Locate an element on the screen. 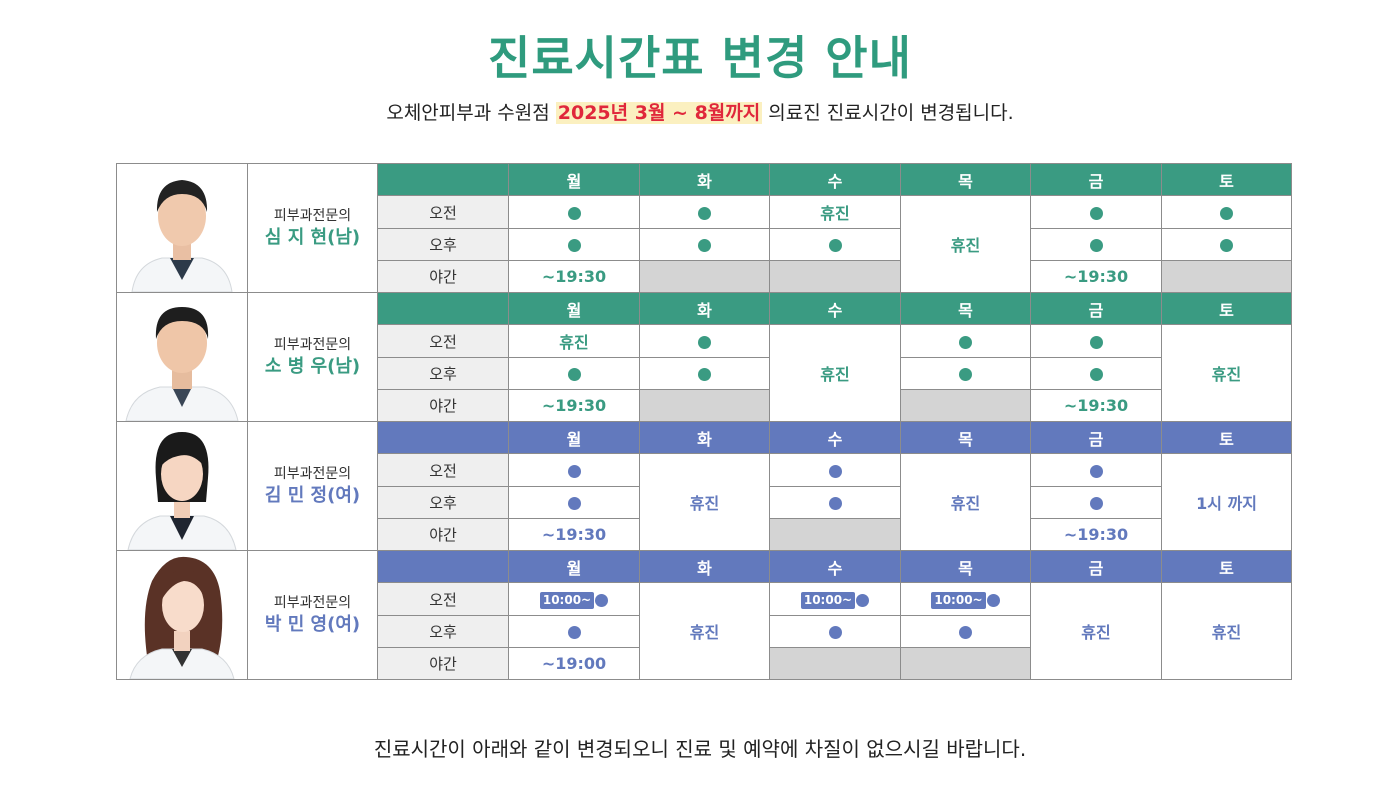  slot-tue-night-closed is located at coordinates (704, 405).